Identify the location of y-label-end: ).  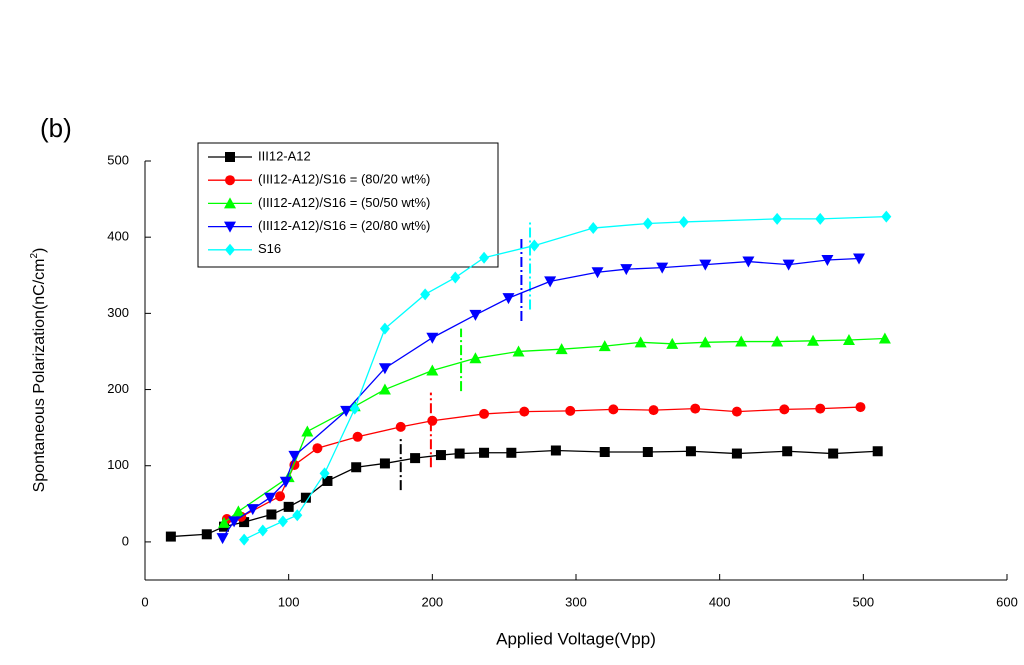
(39, 250).